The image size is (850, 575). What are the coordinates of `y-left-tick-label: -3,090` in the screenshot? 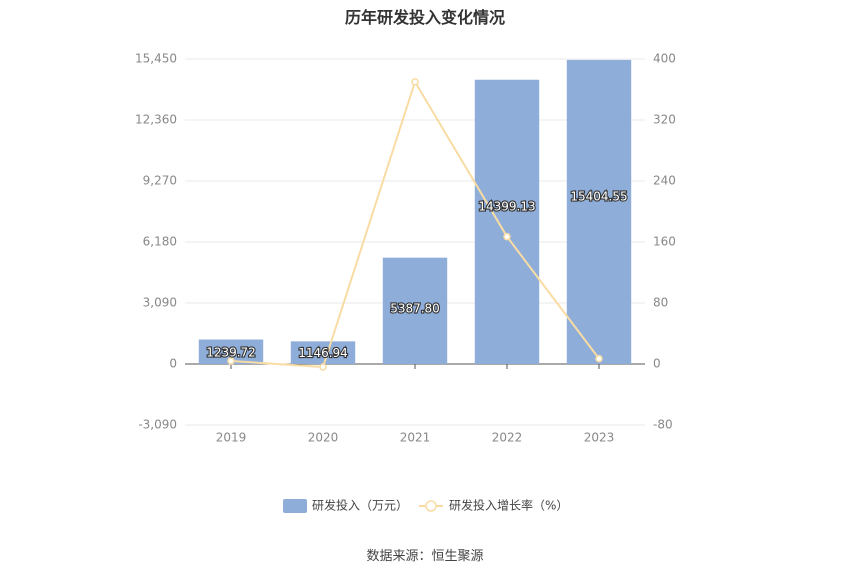 It's located at (157, 425).